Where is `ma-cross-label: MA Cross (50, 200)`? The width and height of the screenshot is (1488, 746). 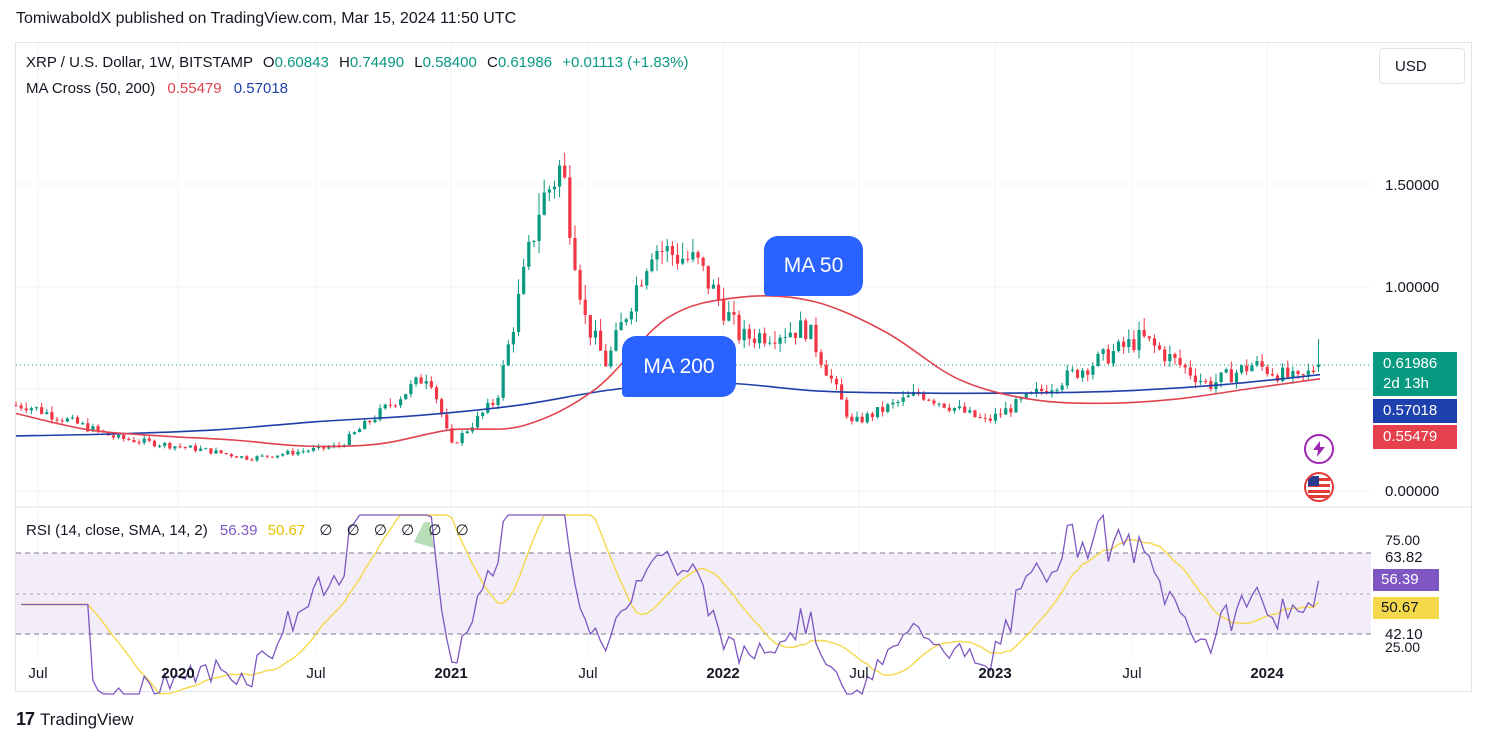
ma-cross-label: MA Cross (50, 200) is located at coordinates (91, 88).